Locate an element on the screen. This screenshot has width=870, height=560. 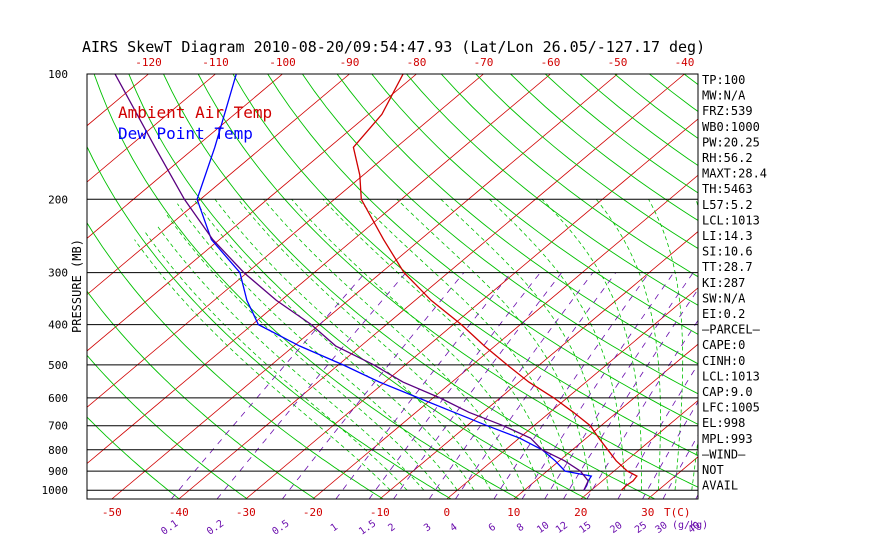
y-axis-label: PRESSURE (MB) is located at coordinates (77, 286).